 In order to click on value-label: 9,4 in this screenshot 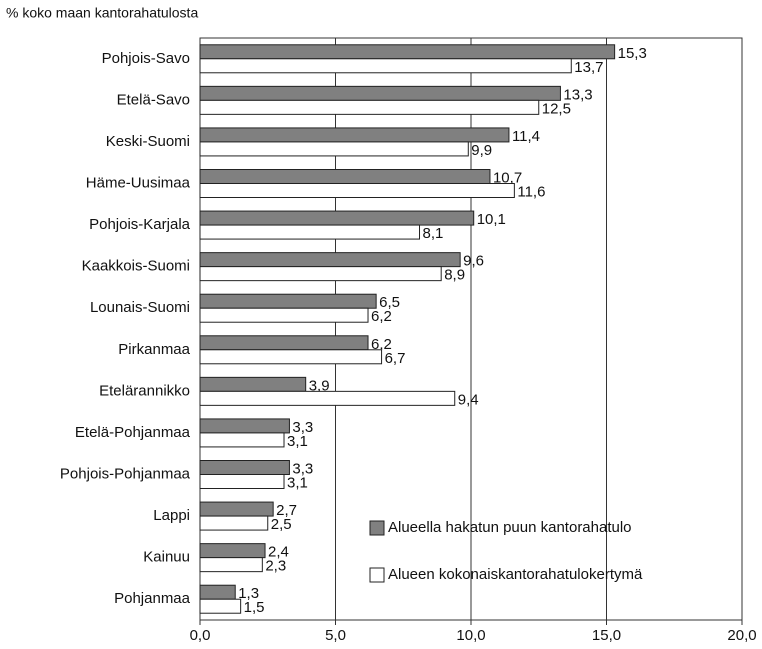, I will do `click(468, 399)`.